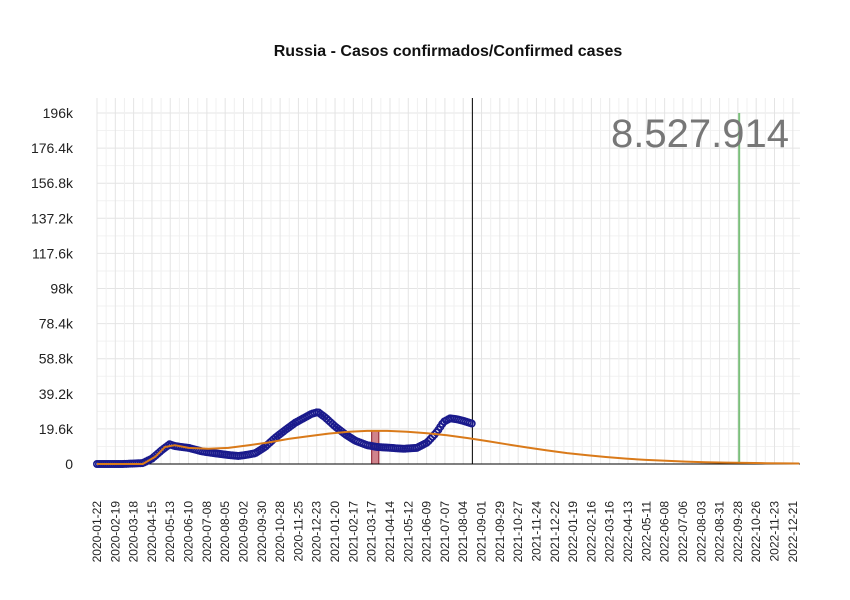 The height and width of the screenshot is (600, 850). Describe the element at coordinates (58, 113) in the screenshot. I see `y-tick-label: 196k` at that location.